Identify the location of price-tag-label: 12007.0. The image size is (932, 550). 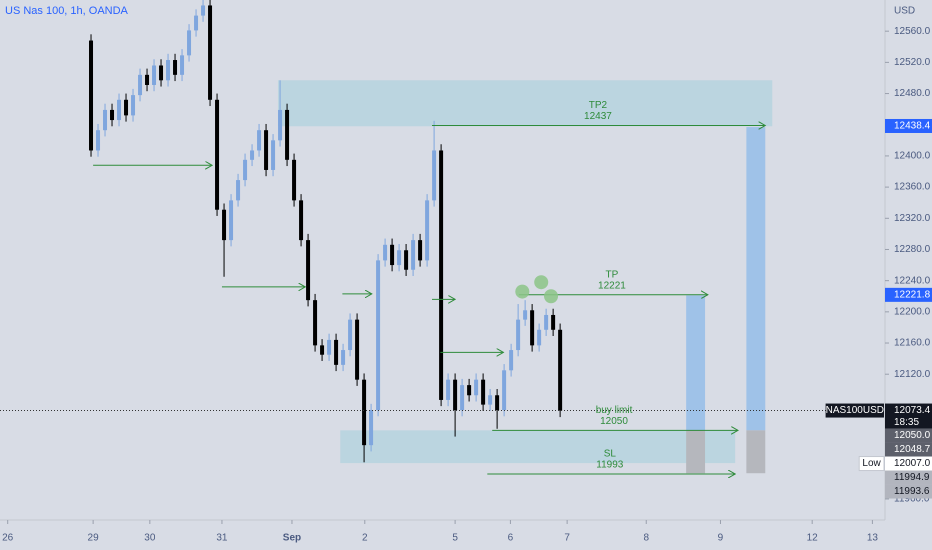
(912, 463).